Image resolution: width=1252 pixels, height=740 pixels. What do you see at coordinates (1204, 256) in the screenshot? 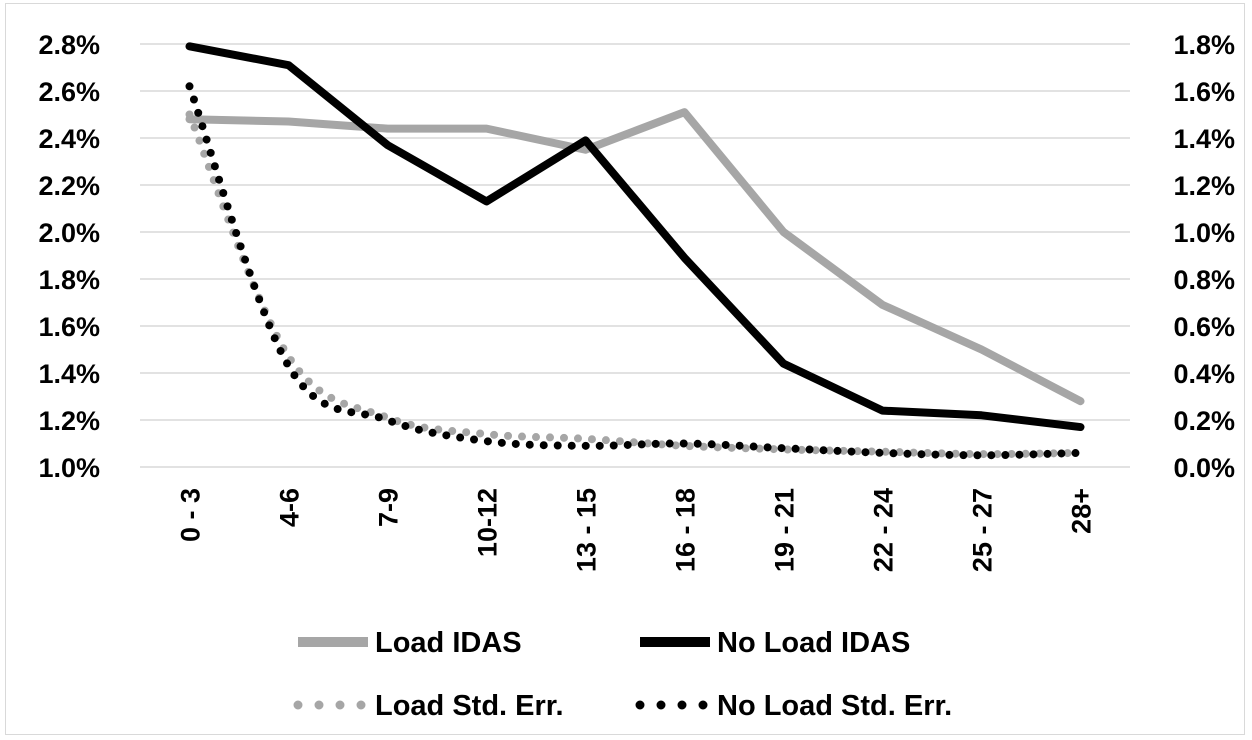
I see `y-axis-right: 0.0% 0.2% 0.4% 0.6% 0.8% 1.0% 1.2% 1.4% 1.6% 1.8%` at bounding box center [1204, 256].